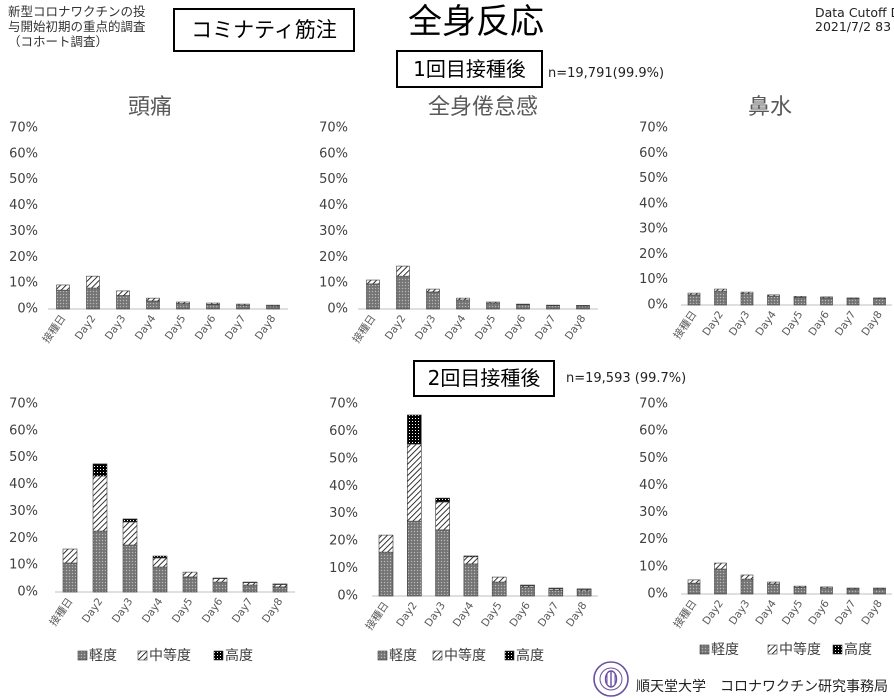  Describe the element at coordinates (280, 584) in the screenshot. I see `bar-severe-day8` at that location.